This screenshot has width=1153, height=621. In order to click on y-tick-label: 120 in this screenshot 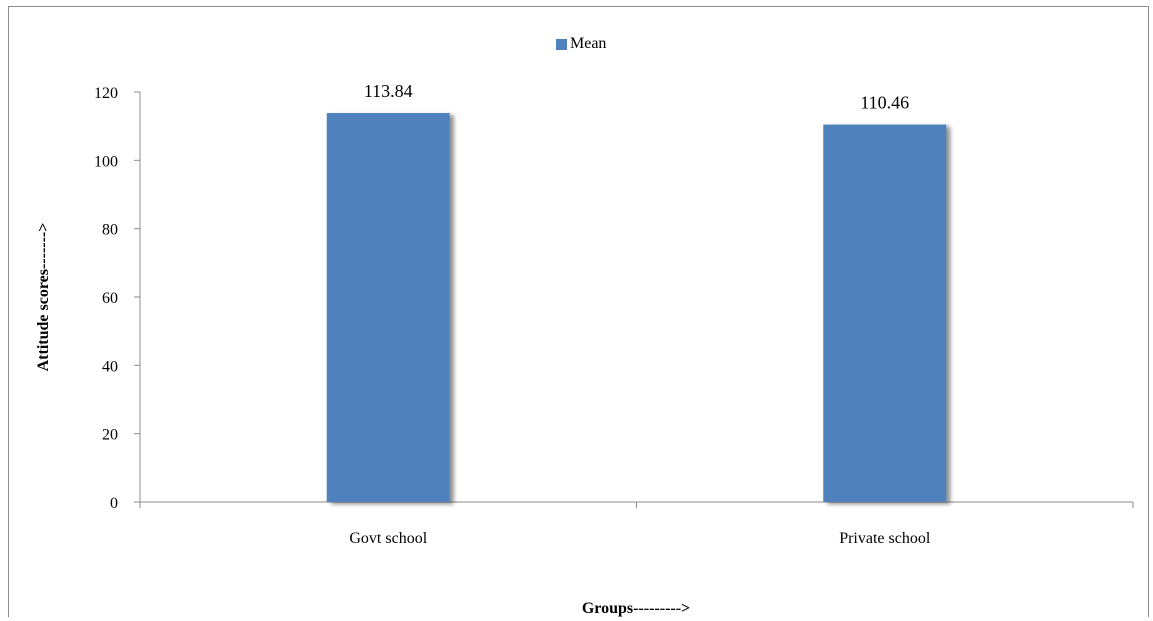, I will do `click(106, 93)`.